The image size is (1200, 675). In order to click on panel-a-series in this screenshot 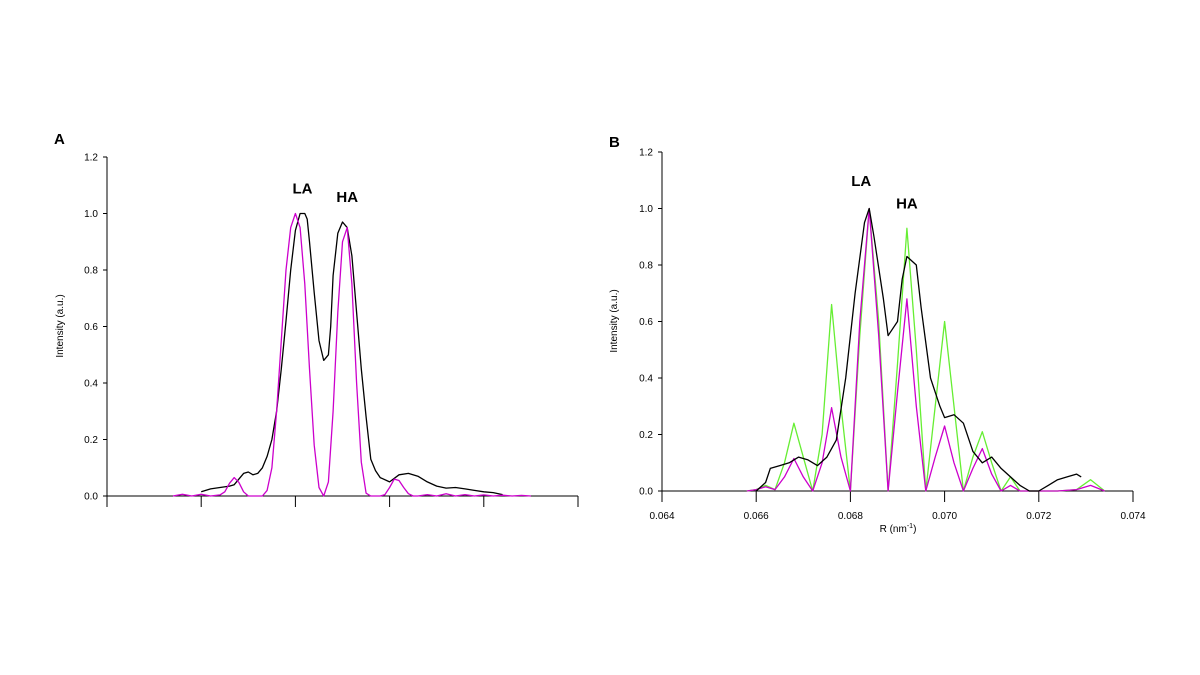, I will do `click(351, 354)`.